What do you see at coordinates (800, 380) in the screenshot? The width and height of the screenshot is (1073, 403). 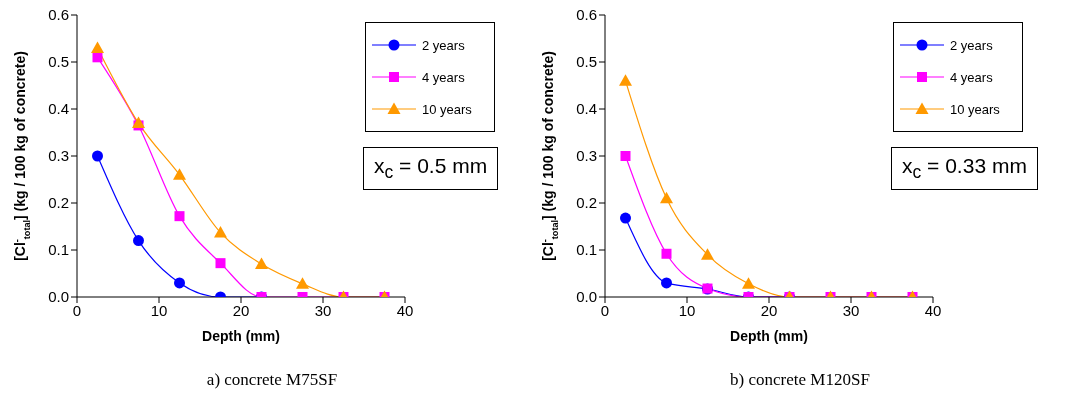 I see `text: b) concrete M120SF` at bounding box center [800, 380].